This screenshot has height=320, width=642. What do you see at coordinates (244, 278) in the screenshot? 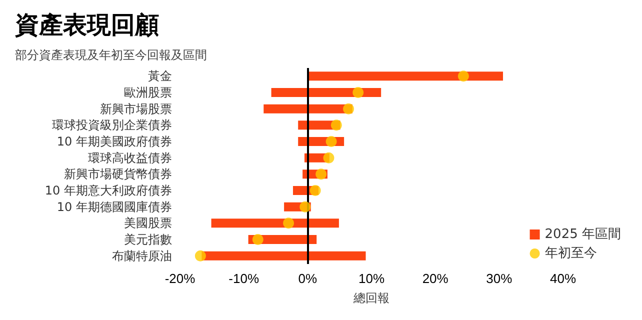
I see `x-tick-label: -10%` at bounding box center [244, 278].